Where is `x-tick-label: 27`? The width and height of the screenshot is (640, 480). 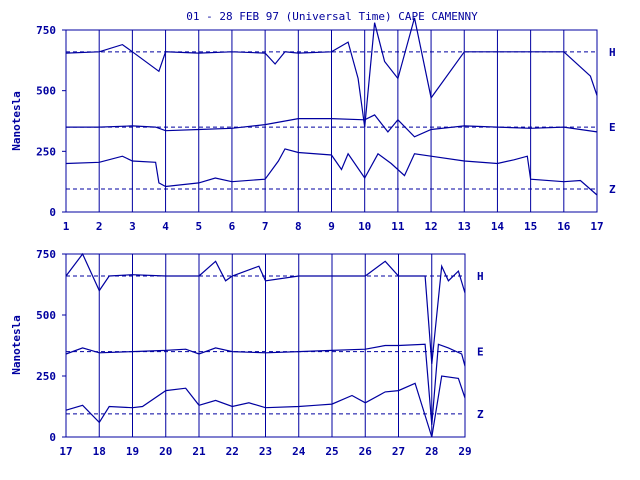
x-tick-label: 27 is located at coordinates (398, 451).